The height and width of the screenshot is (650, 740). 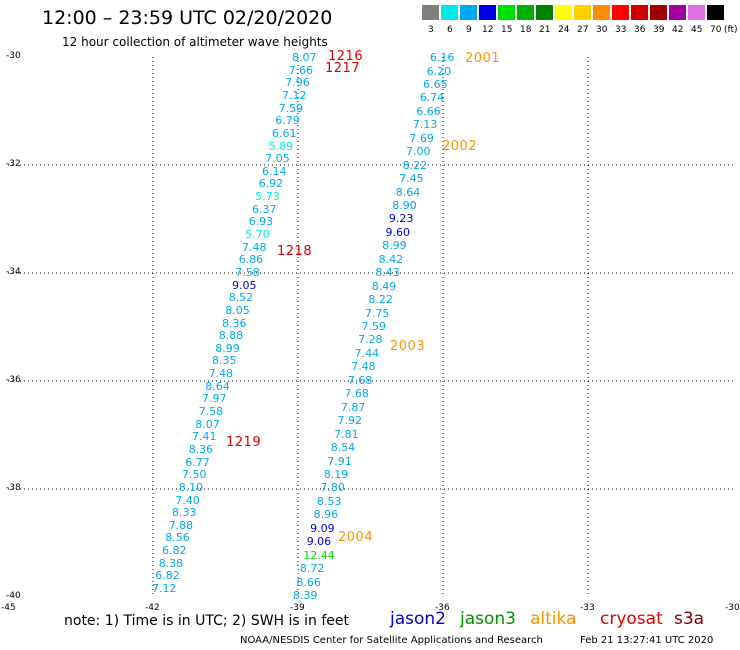 I want to click on lon-label: -42, so click(x=152, y=608).